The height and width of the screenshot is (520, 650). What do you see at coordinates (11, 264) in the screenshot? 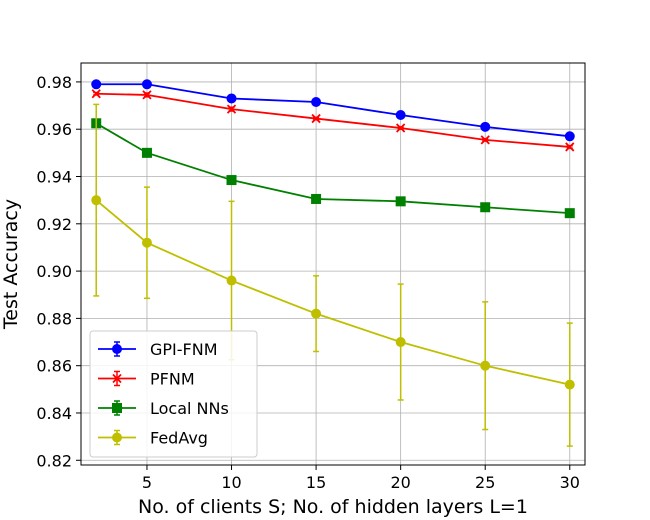
I see `y-axis-label: Test Accuracy` at bounding box center [11, 264].